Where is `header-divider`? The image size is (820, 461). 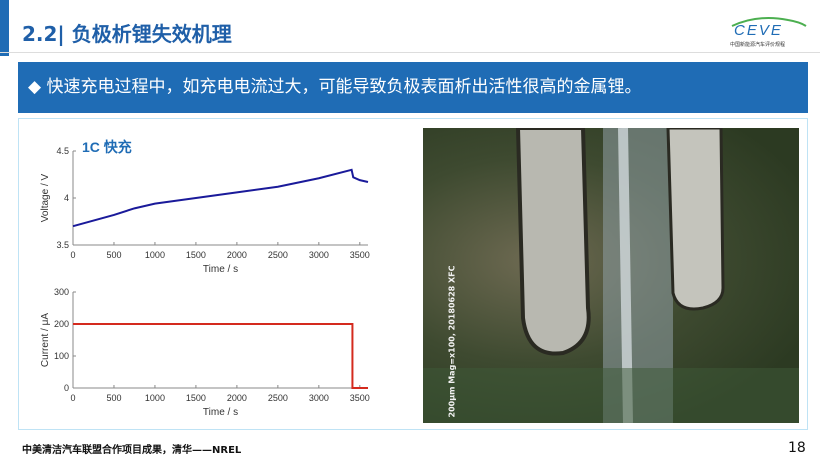
header-divider is located at coordinates (410, 52).